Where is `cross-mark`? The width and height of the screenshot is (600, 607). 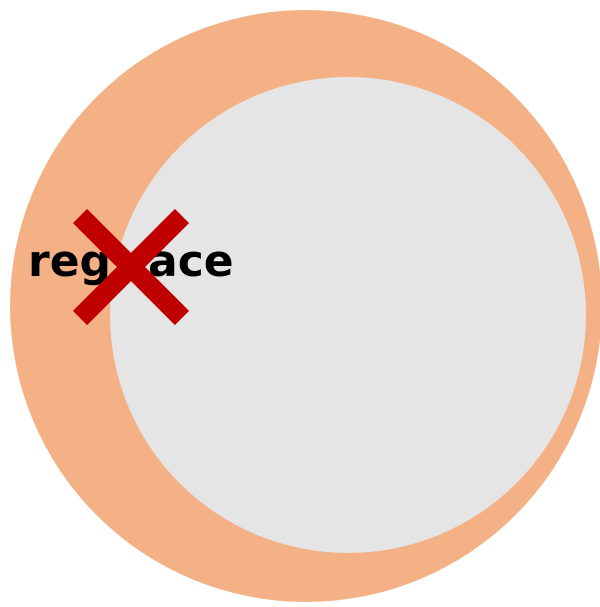
cross-mark is located at coordinates (131, 267).